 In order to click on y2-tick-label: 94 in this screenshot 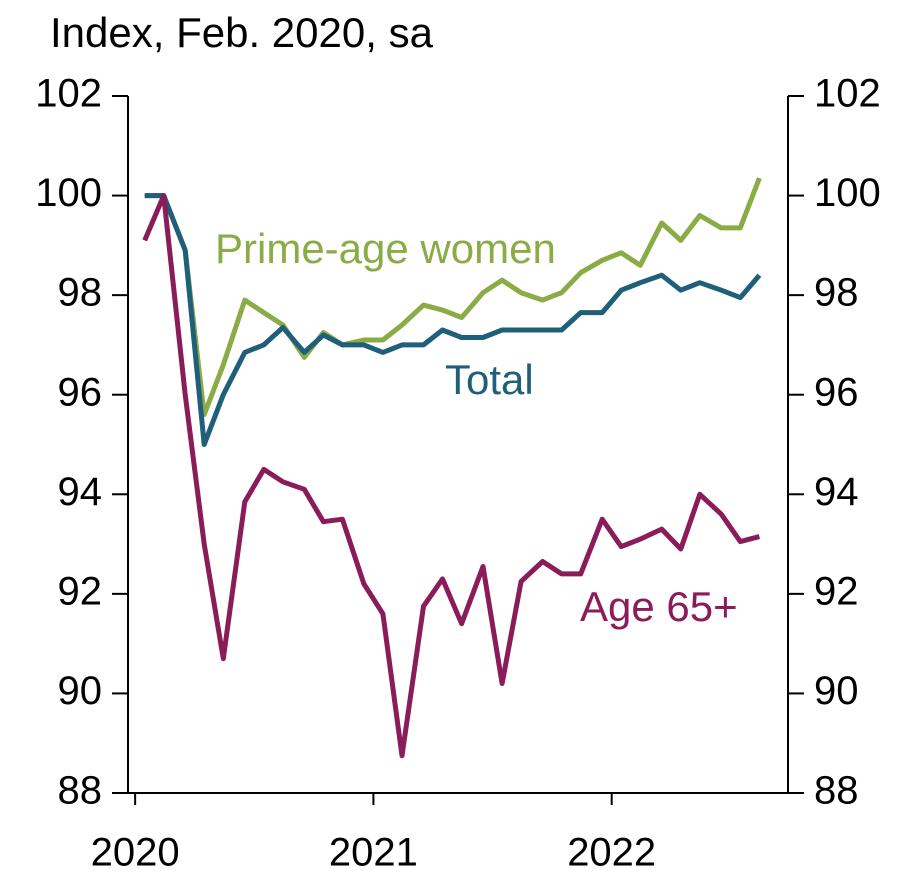, I will do `click(836, 492)`.